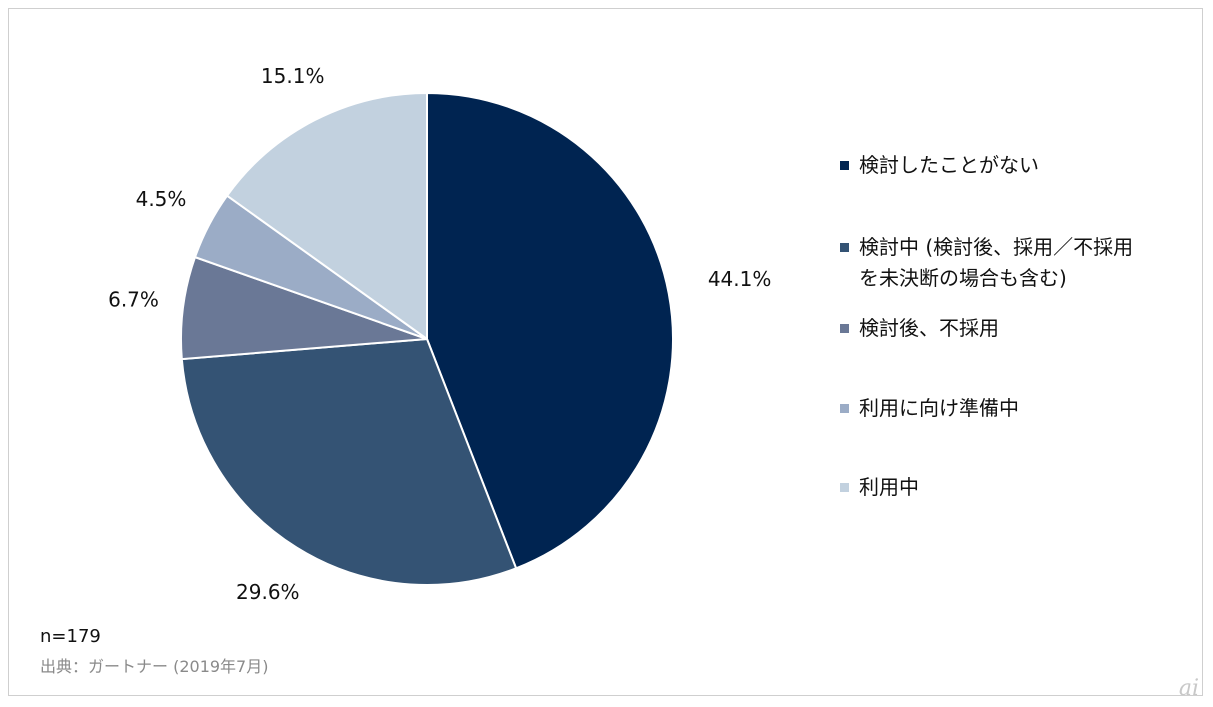  I want to click on source-note: 出典：ガートナー (2019年7月), so click(154, 666).